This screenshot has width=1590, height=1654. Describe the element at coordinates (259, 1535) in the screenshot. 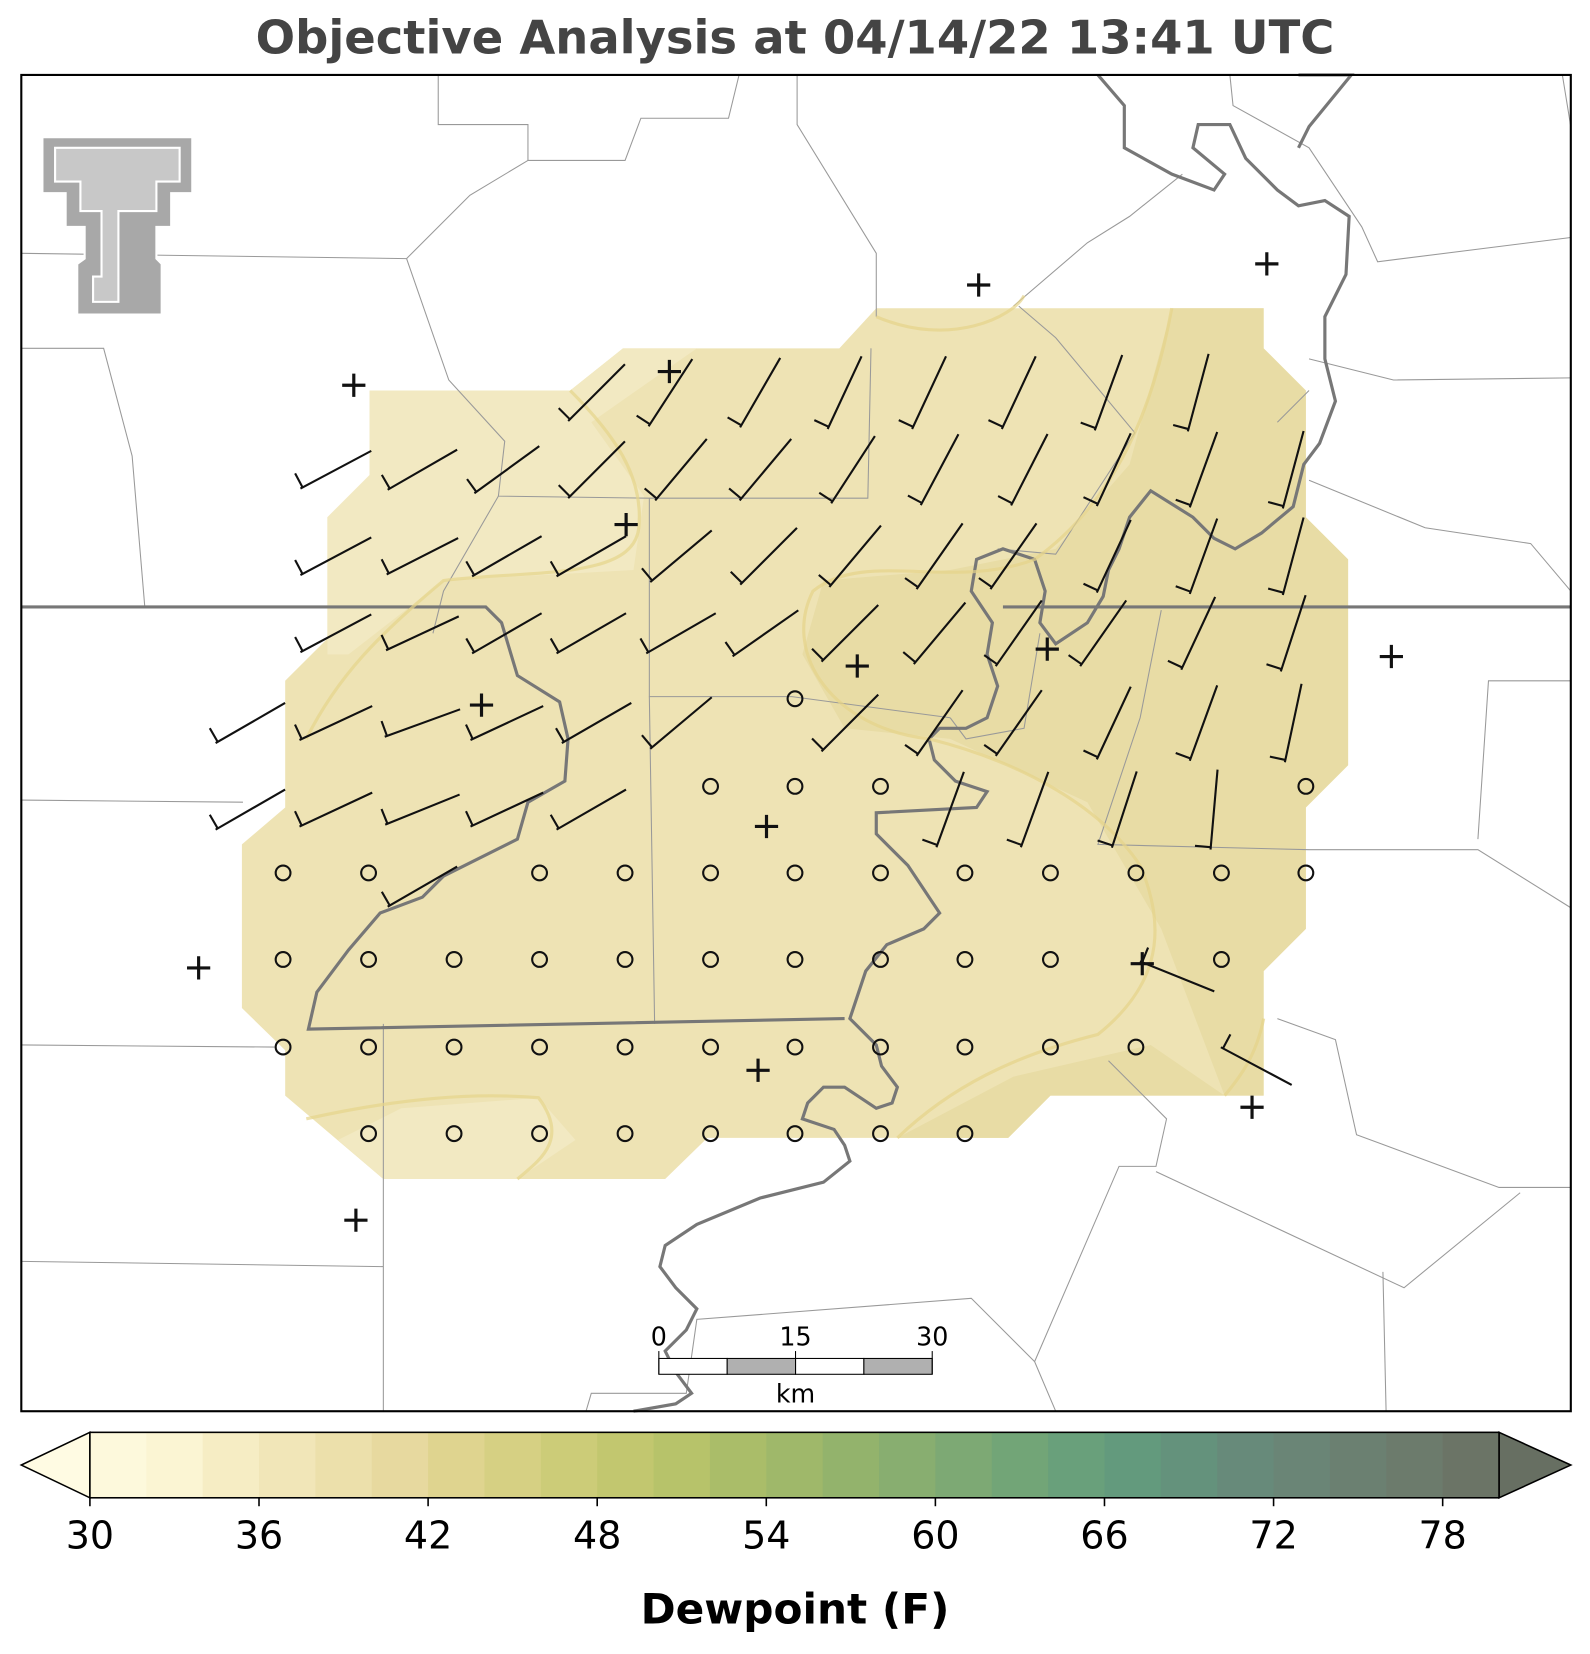

I see `colorbar-tick-label: 36` at that location.